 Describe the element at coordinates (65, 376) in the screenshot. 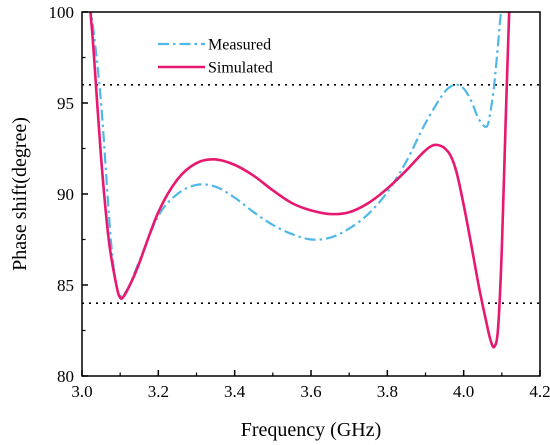

I see `y-tick-label: 80` at that location.